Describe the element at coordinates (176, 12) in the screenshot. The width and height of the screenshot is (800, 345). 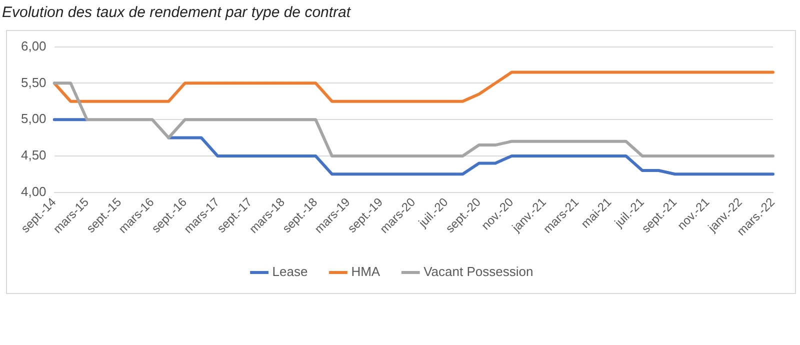
I see `chart-title: Evolution des taux de rendement par type de contrat` at that location.